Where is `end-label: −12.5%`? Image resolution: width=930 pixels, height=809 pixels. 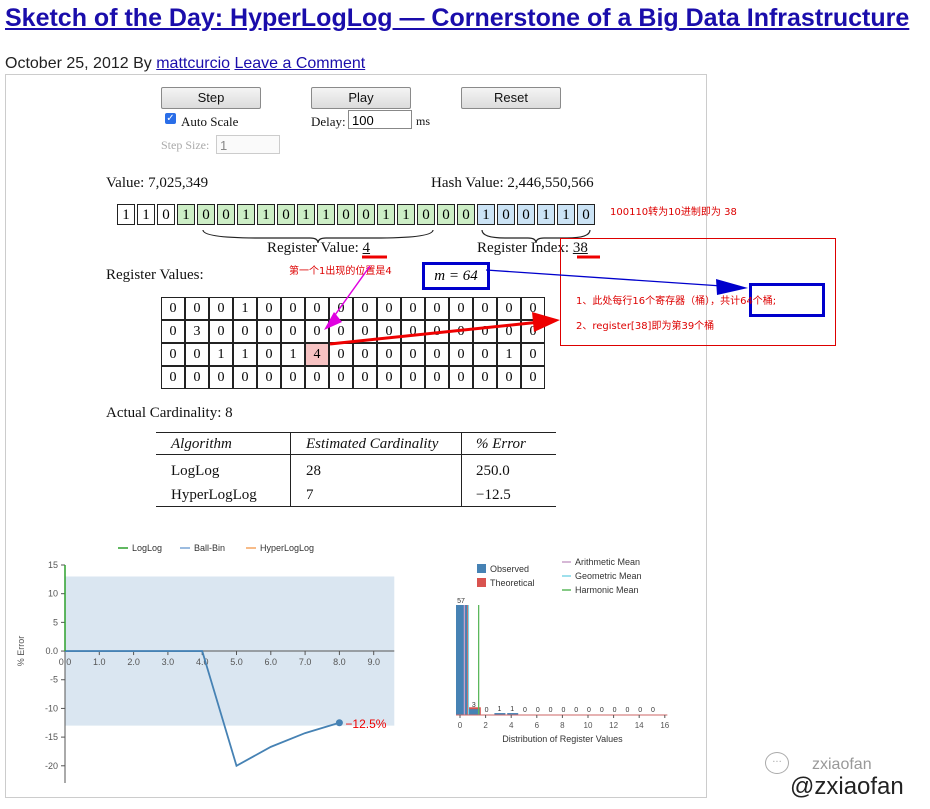 end-label: −12.5% is located at coordinates (365, 724).